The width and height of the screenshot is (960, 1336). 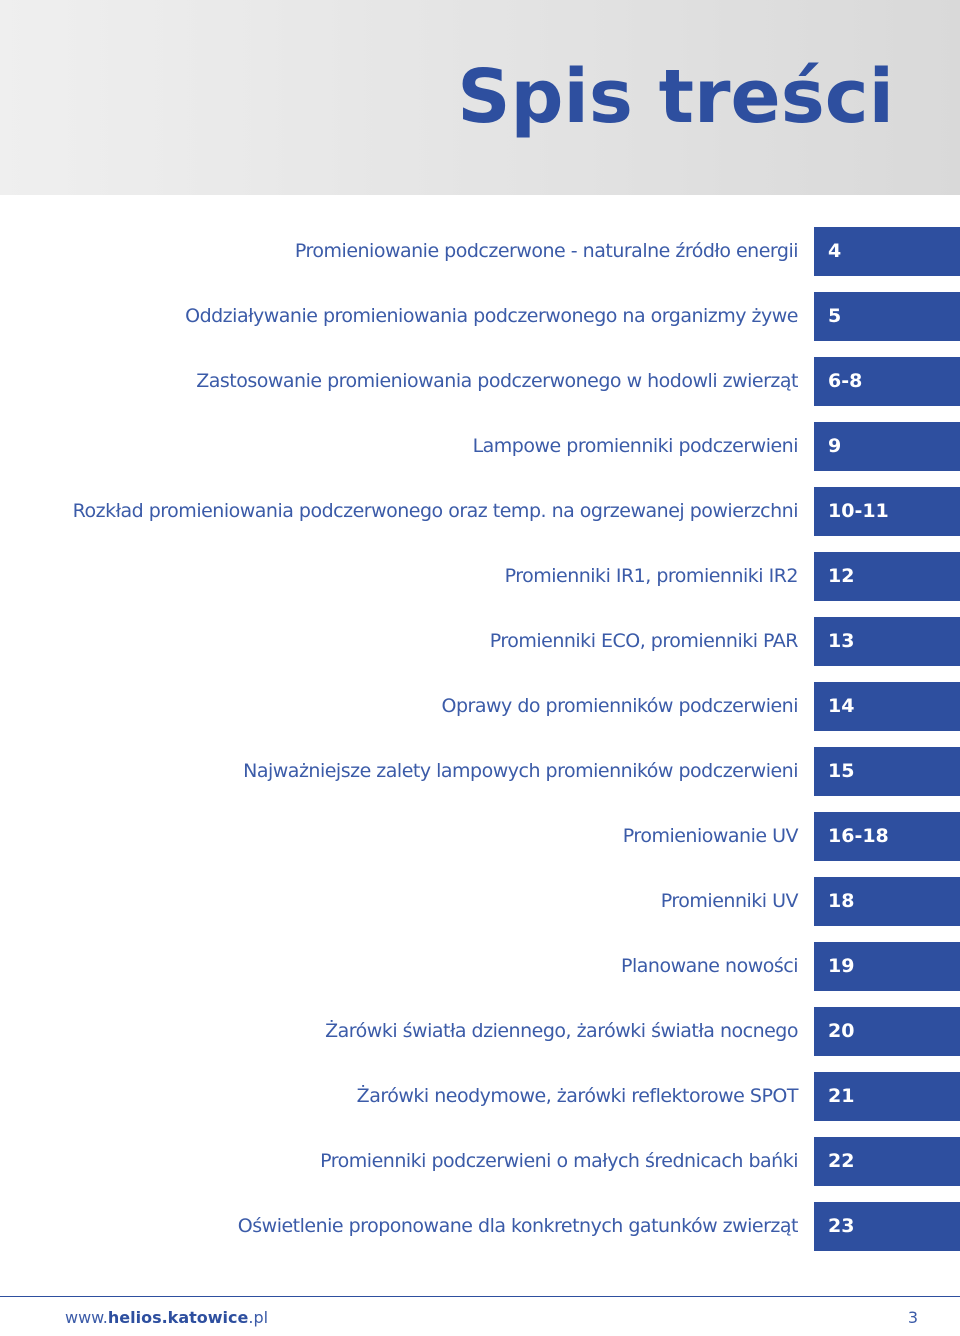 I want to click on toc-entry-page: 9, so click(x=887, y=446).